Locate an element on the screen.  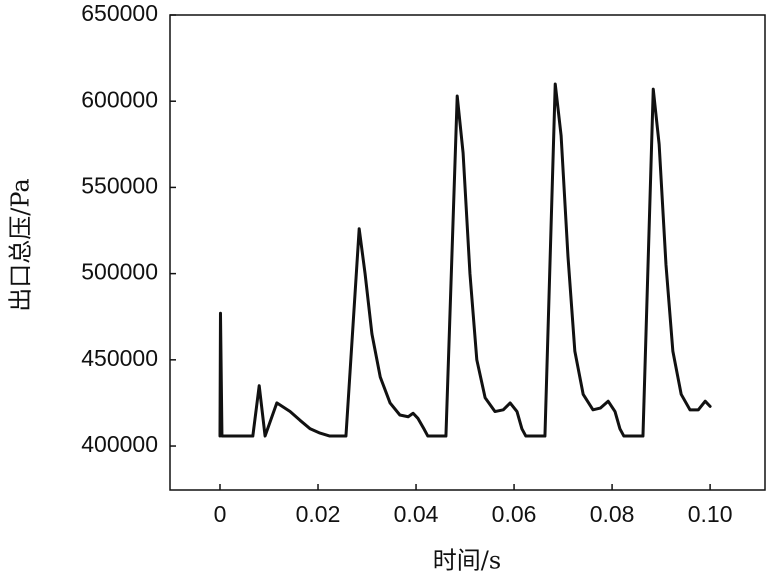
y-tick-label: 550000 is located at coordinates (119, 185).